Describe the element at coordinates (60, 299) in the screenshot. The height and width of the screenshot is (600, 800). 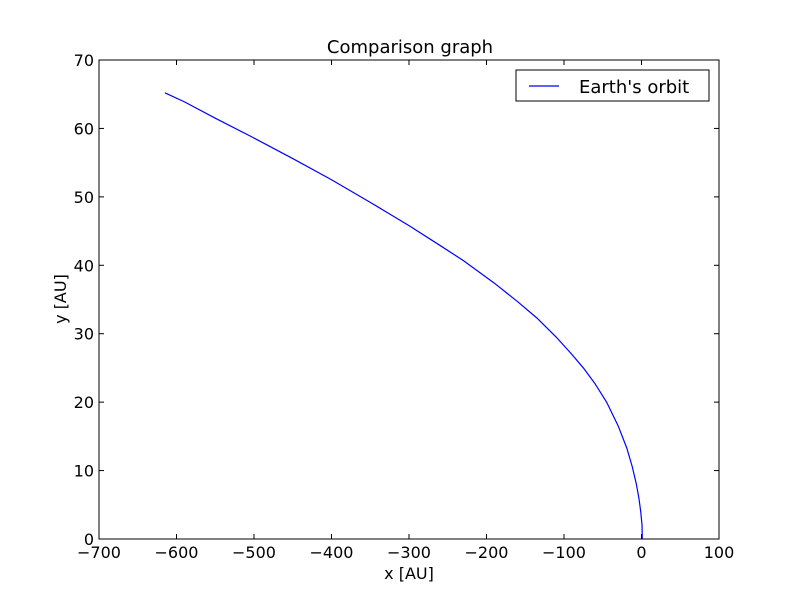
I see `y-axis-label: y [AU]` at that location.